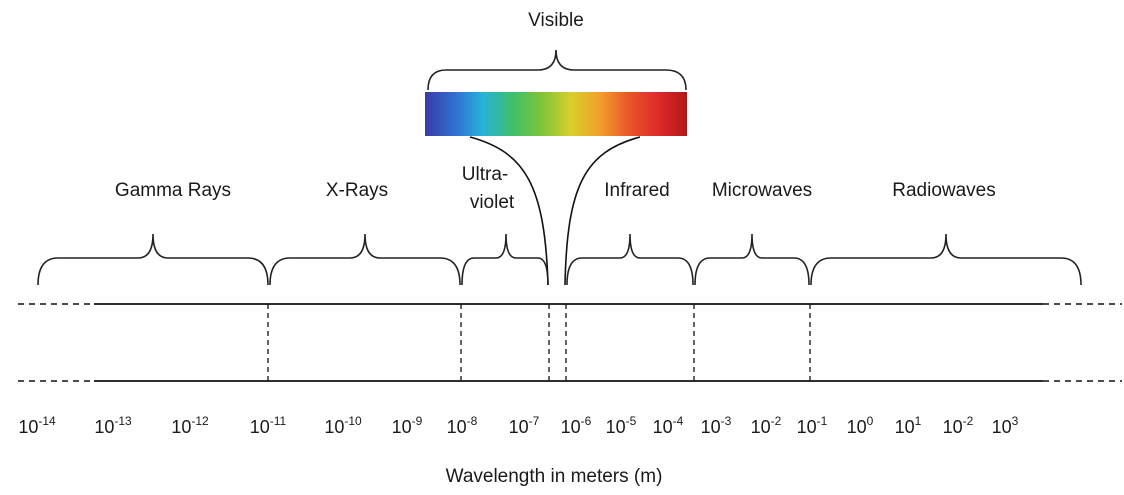 The image size is (1124, 495). Describe the element at coordinates (557, 70) in the screenshot. I see `visible-brace` at that location.